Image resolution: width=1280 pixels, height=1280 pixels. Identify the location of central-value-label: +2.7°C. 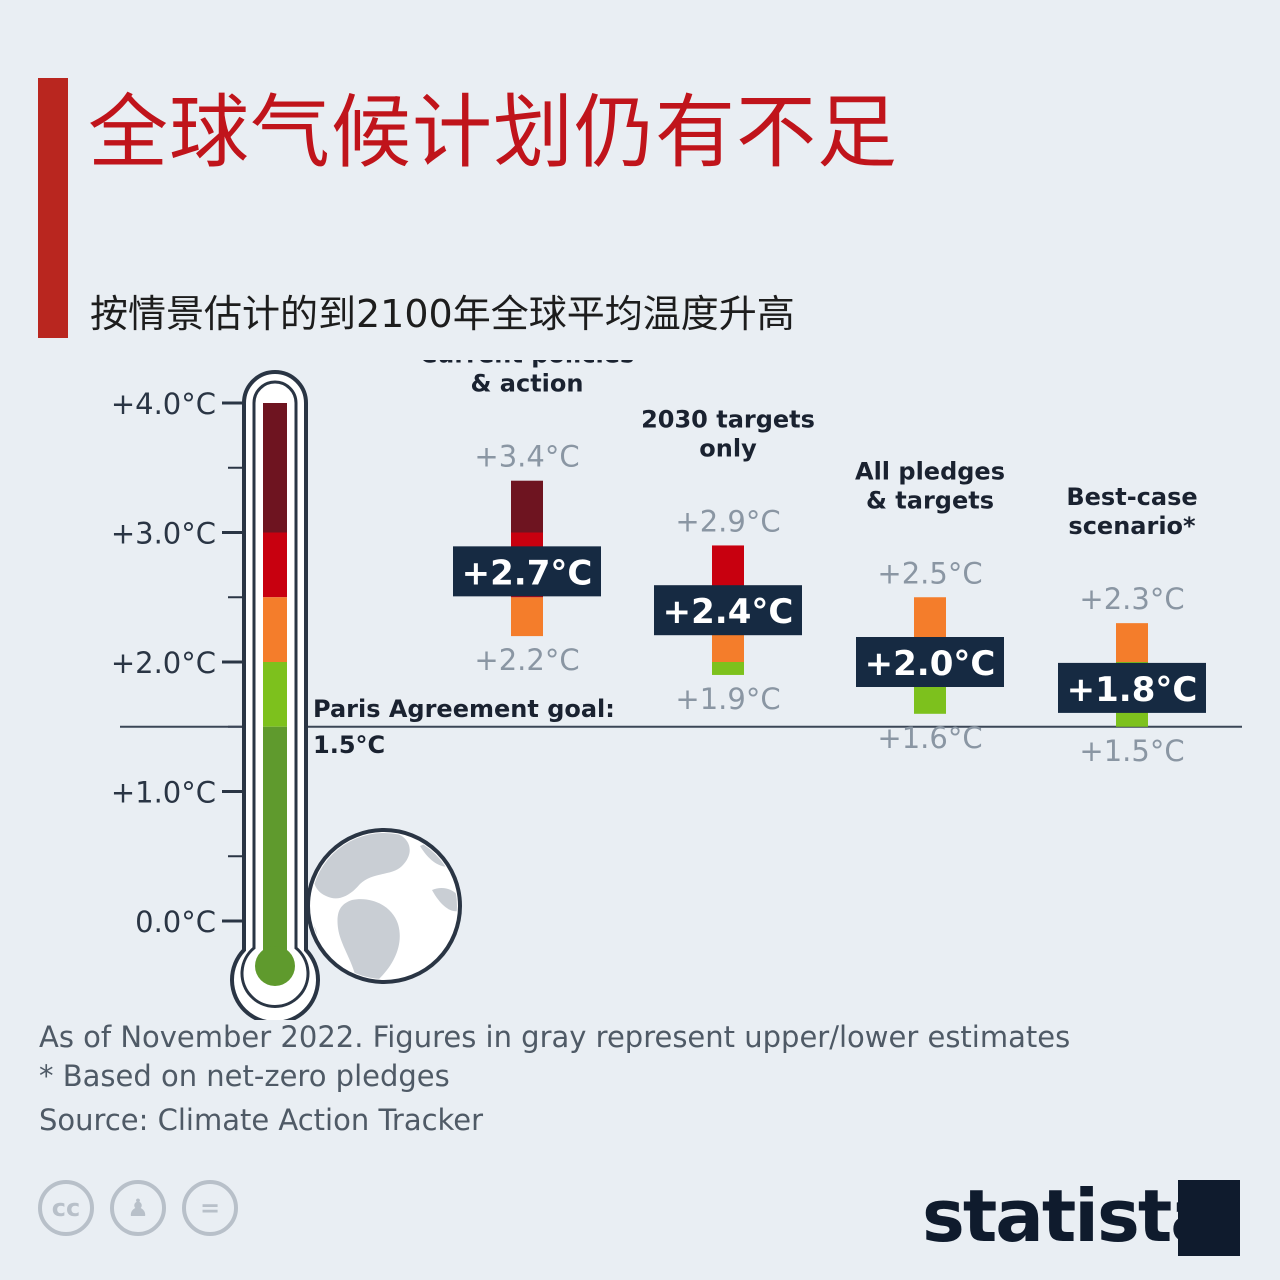
(527, 573).